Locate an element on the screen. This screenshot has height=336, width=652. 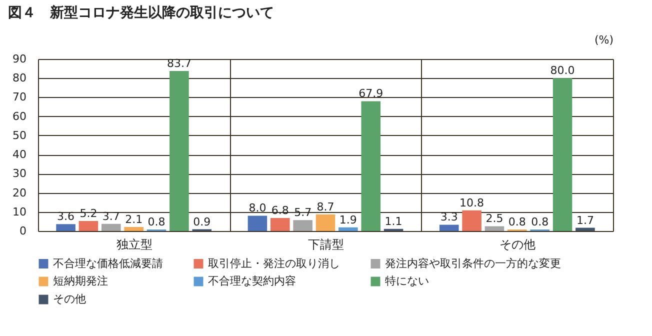
data-label: 2.1 is located at coordinates (134, 219).